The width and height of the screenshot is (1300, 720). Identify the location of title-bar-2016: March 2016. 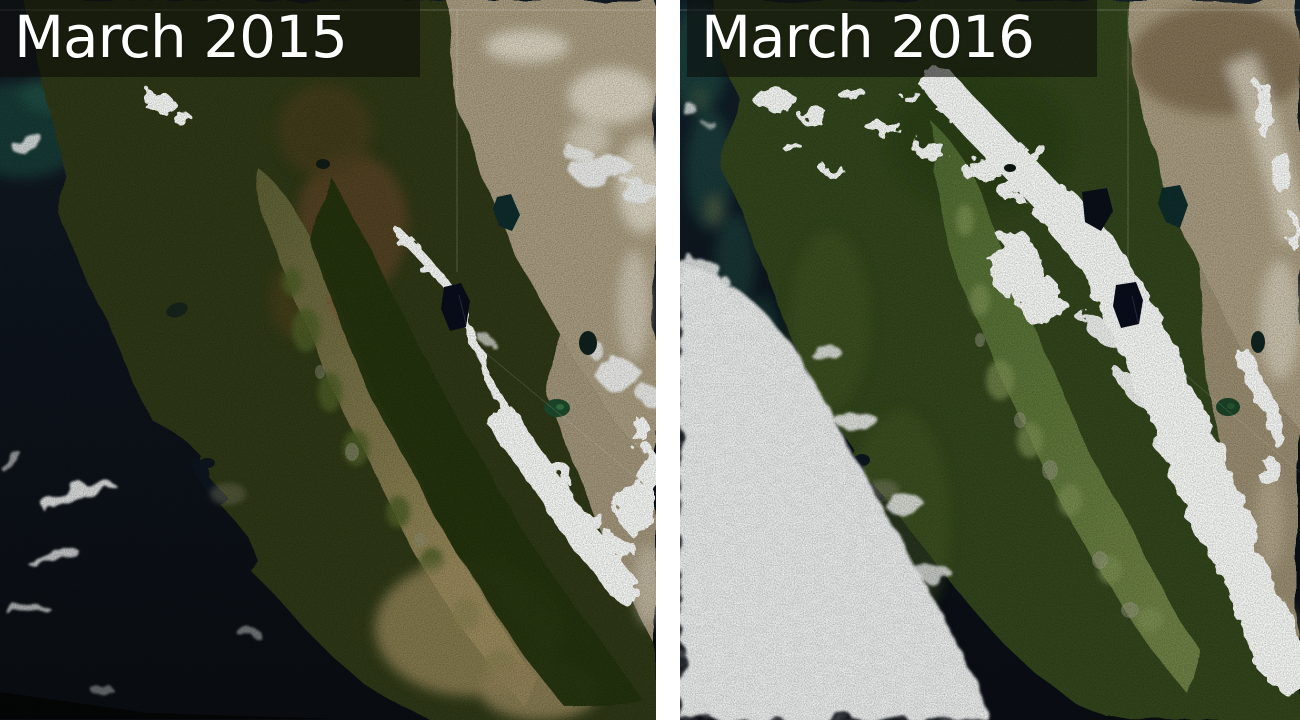
(892, 38).